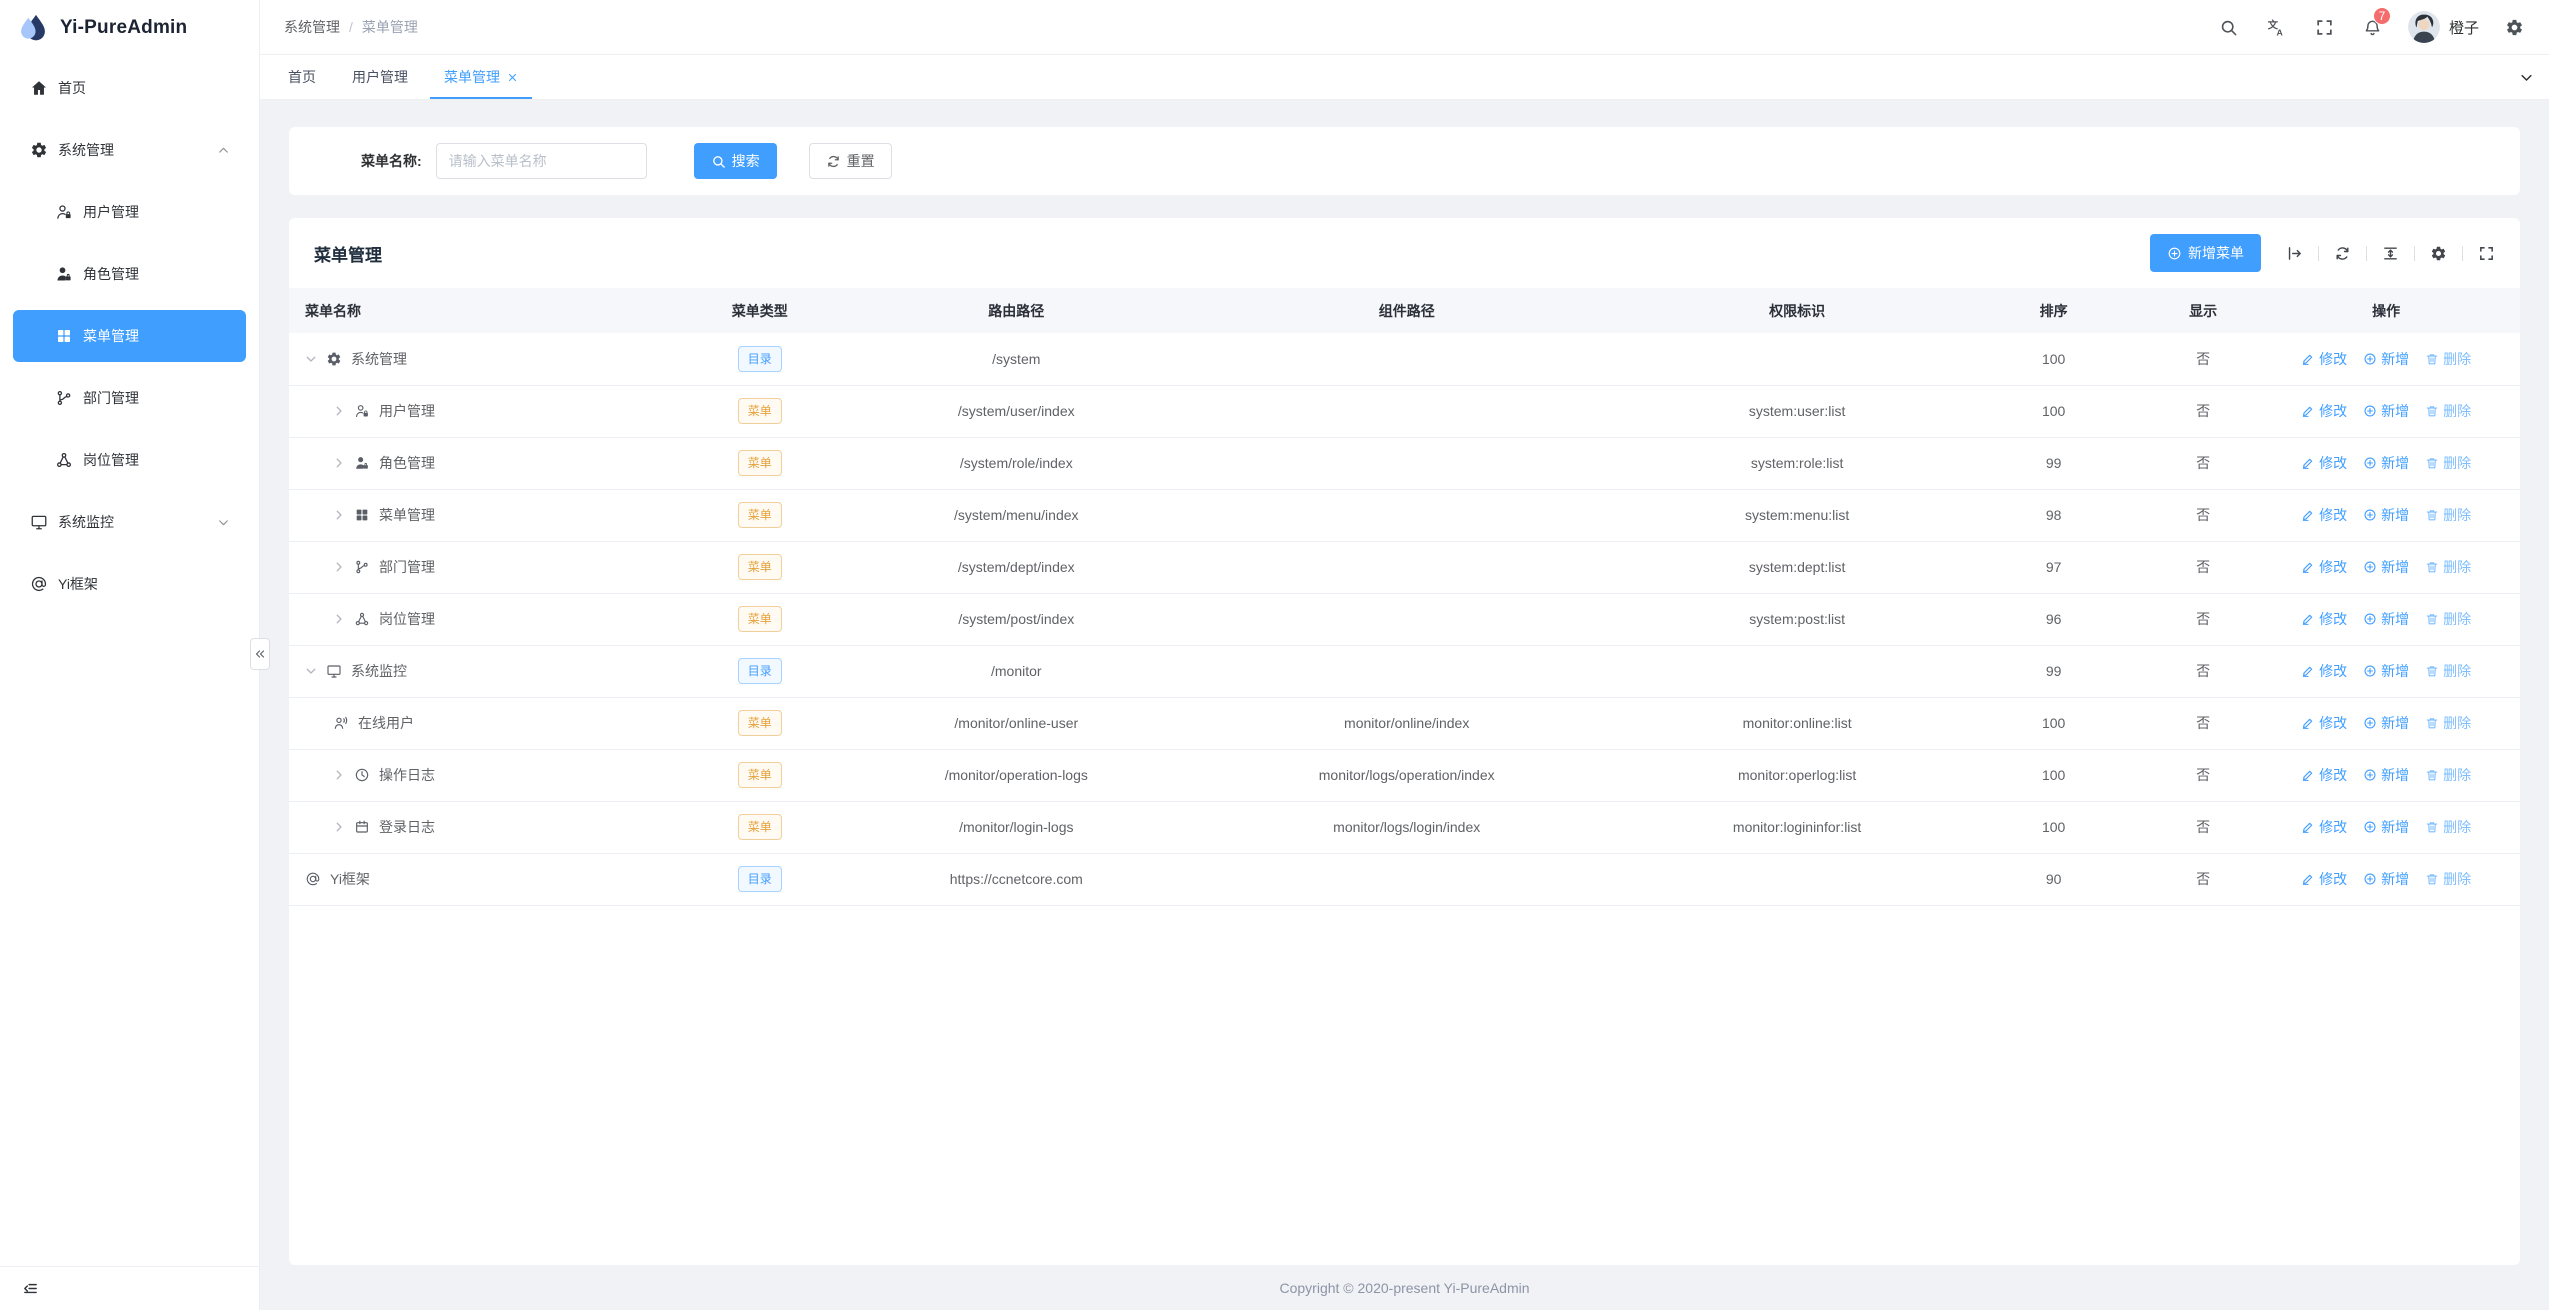  I want to click on table-header: 菜单名称 菜单类型 路由路径 组件路径 权限标识 排序 显示 操作, so click(1404, 310).